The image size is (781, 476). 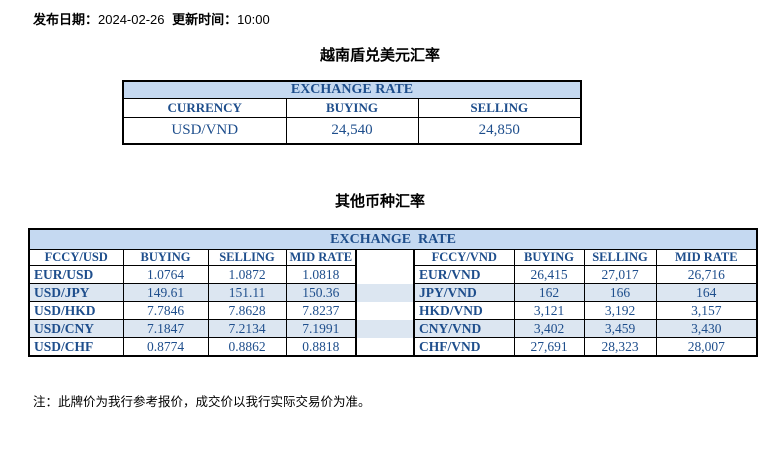 What do you see at coordinates (706, 310) in the screenshot?
I see `midrate-vnd-cell: 3,157` at bounding box center [706, 310].